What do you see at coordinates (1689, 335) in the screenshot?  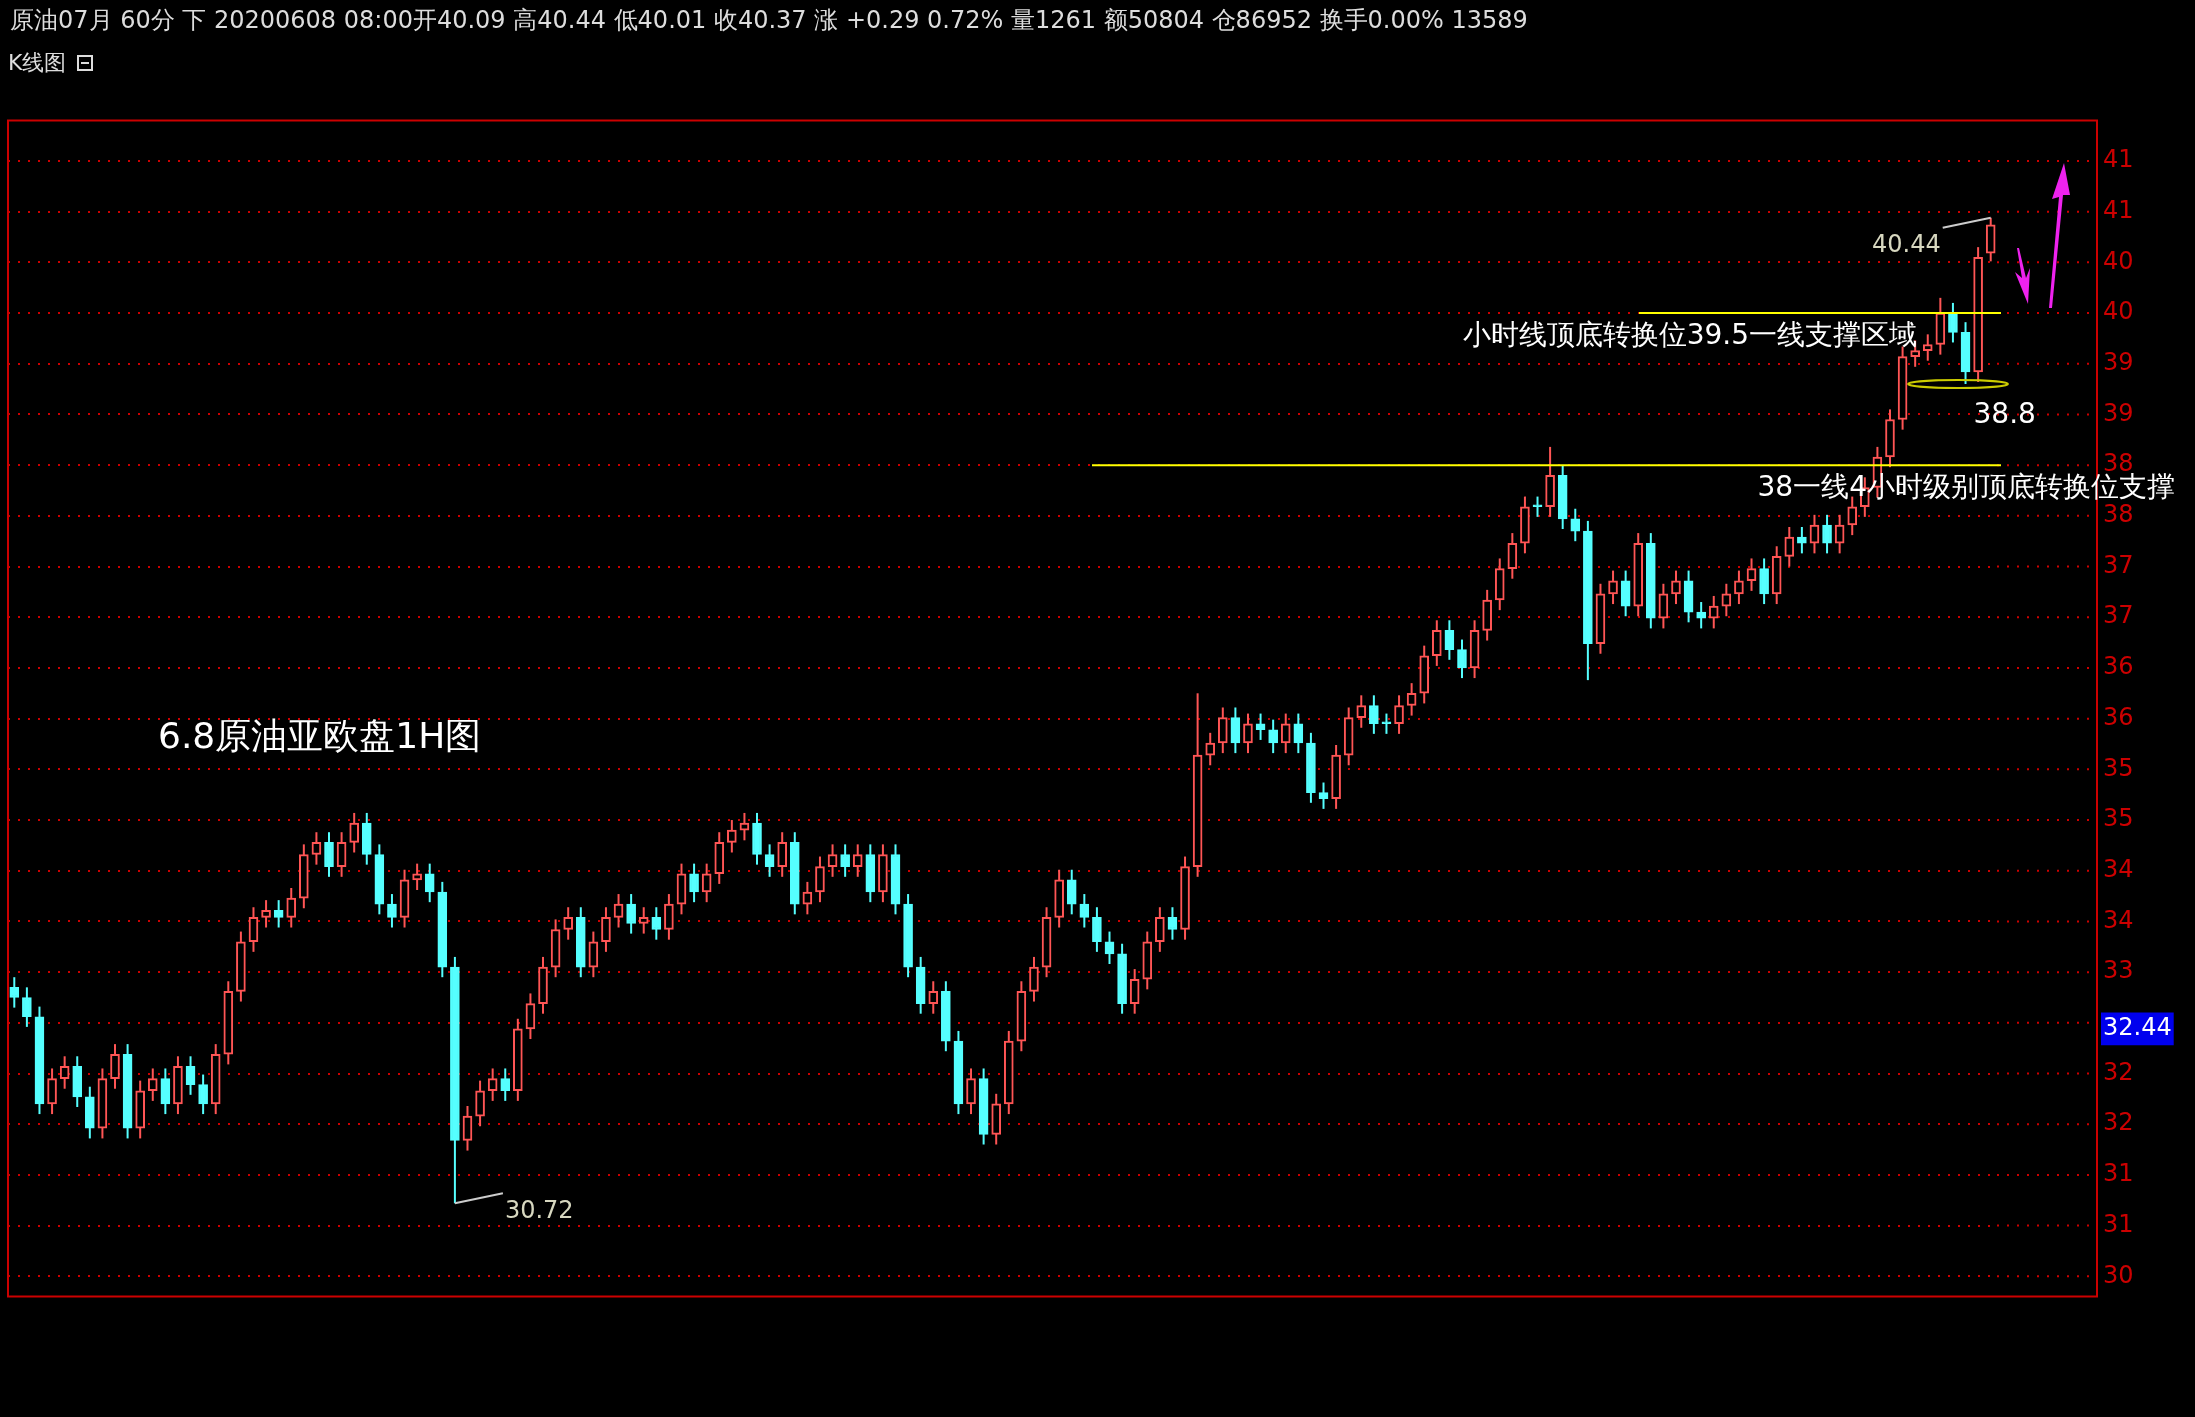 I see `ref-line-label: 小时线顶底转换位39.5一线支撑区域` at bounding box center [1689, 335].